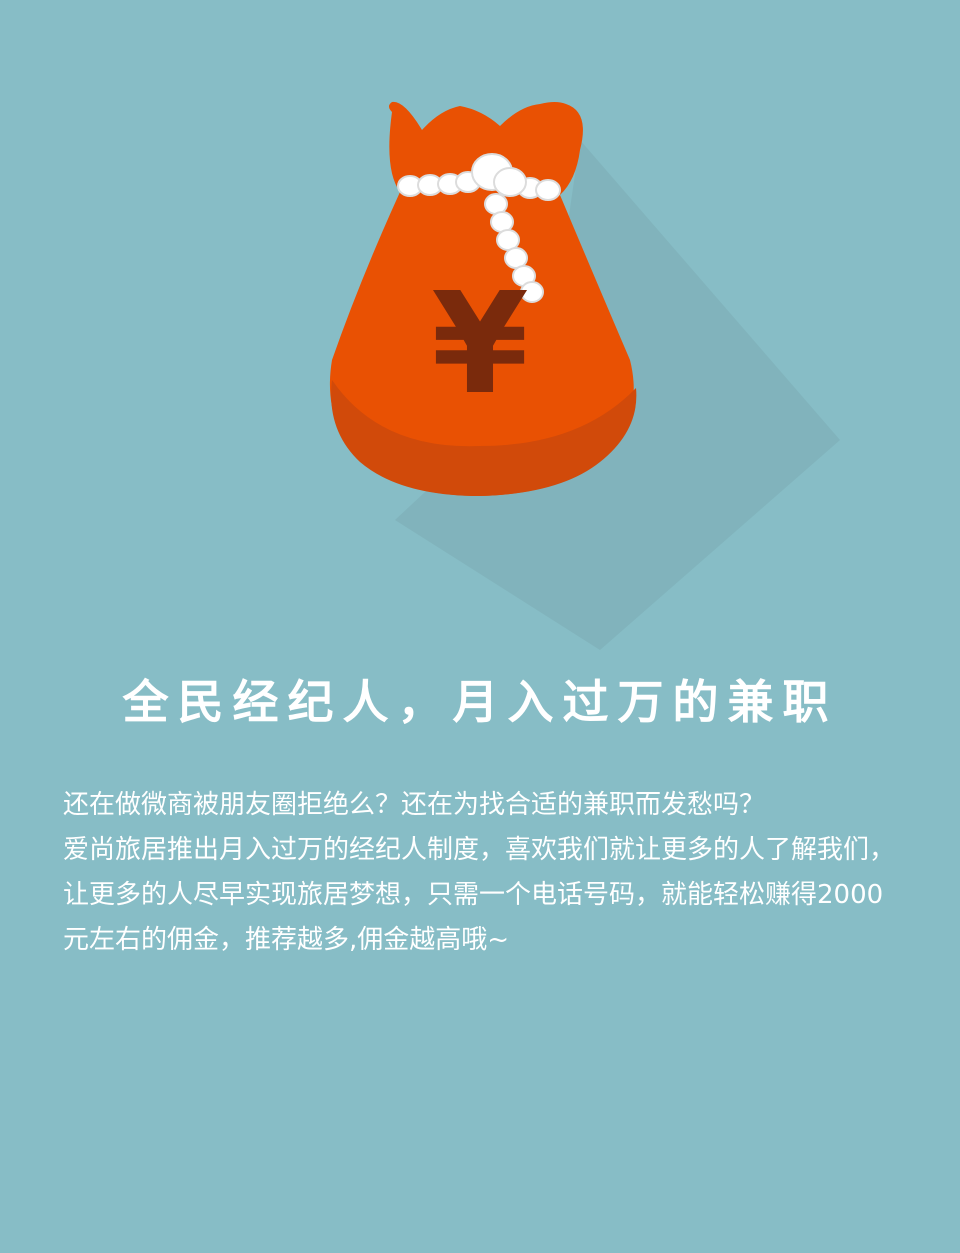  I want to click on bag-shade, so click(484, 438).